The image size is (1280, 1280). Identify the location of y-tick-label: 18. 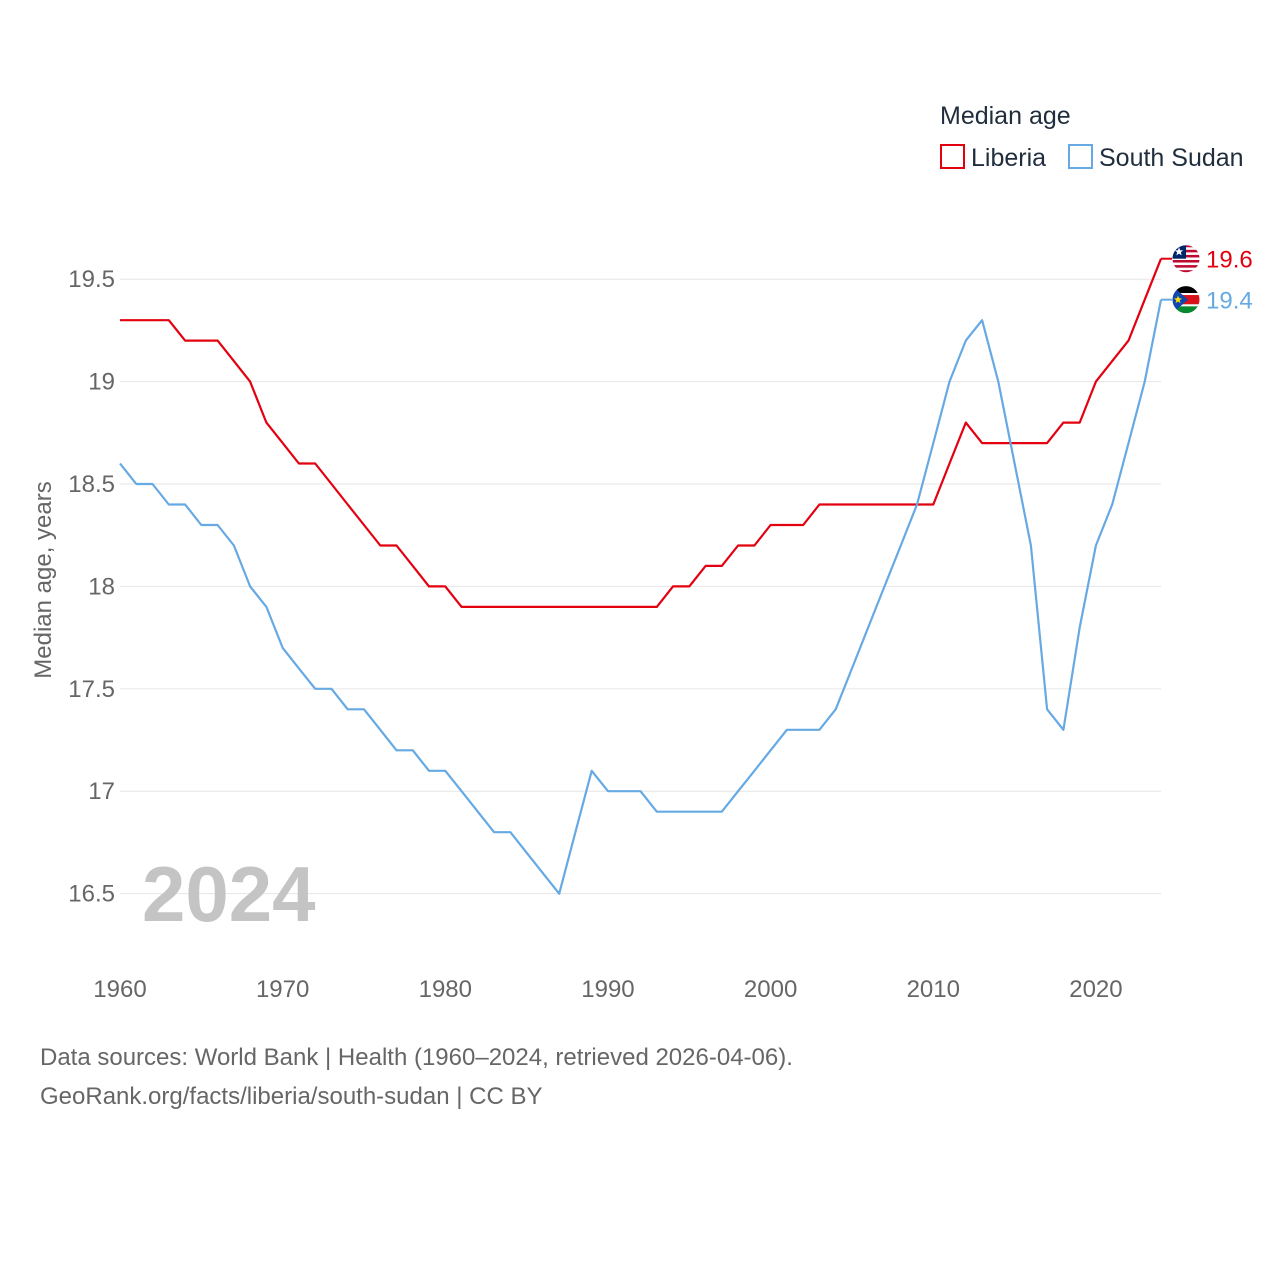
(101, 586).